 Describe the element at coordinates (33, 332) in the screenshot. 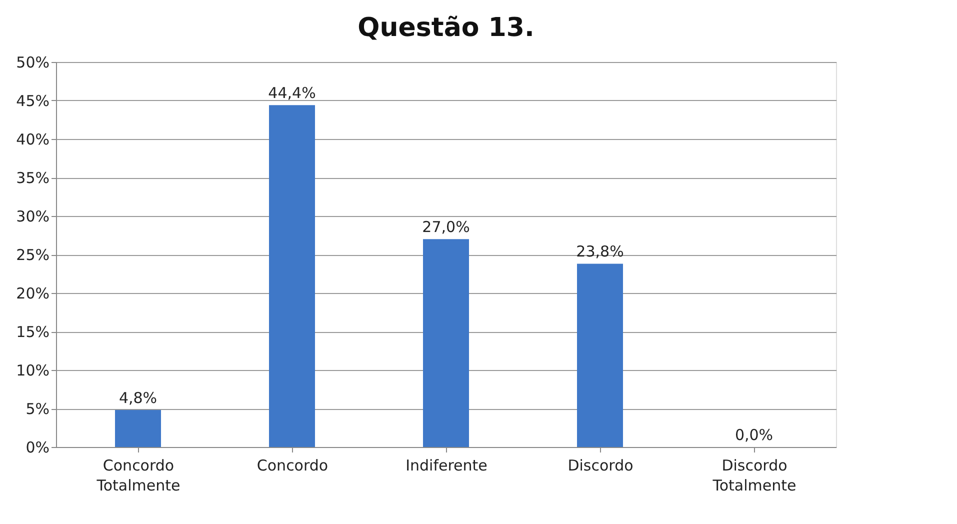

I see `y-tick-label: 15%` at that location.